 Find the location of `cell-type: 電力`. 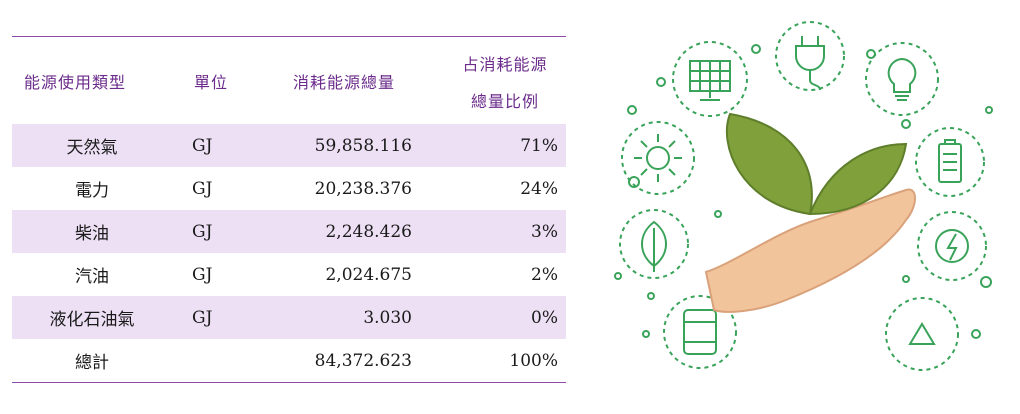

cell-type: 電力 is located at coordinates (92, 191).